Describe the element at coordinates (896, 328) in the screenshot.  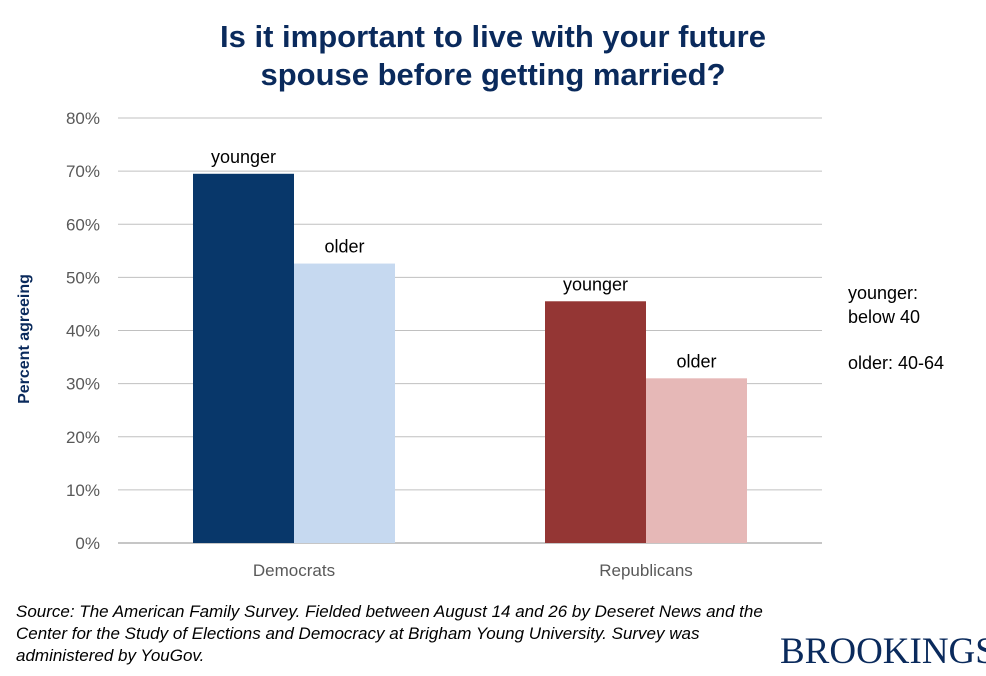
I see `age-note: younger: below 40 older: 40-64` at that location.